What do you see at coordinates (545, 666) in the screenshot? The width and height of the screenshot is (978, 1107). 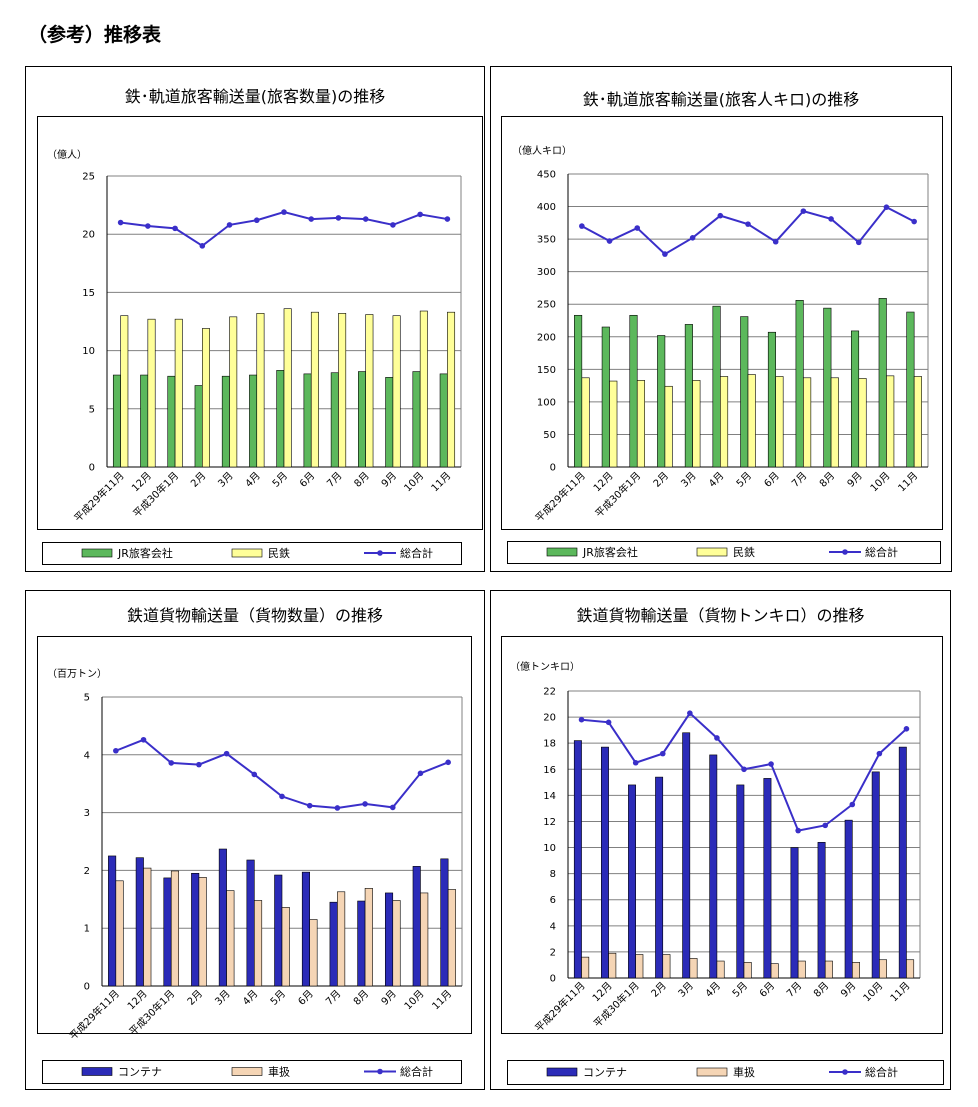 I see `y-unit-label: （億トンキロ）` at bounding box center [545, 666].